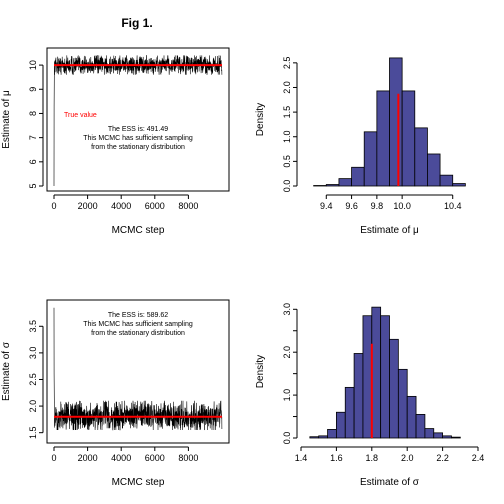 This screenshot has height=504, width=504. Describe the element at coordinates (33, 137) in the screenshot. I see `trace-mu-y-tick-label: 7` at that location.